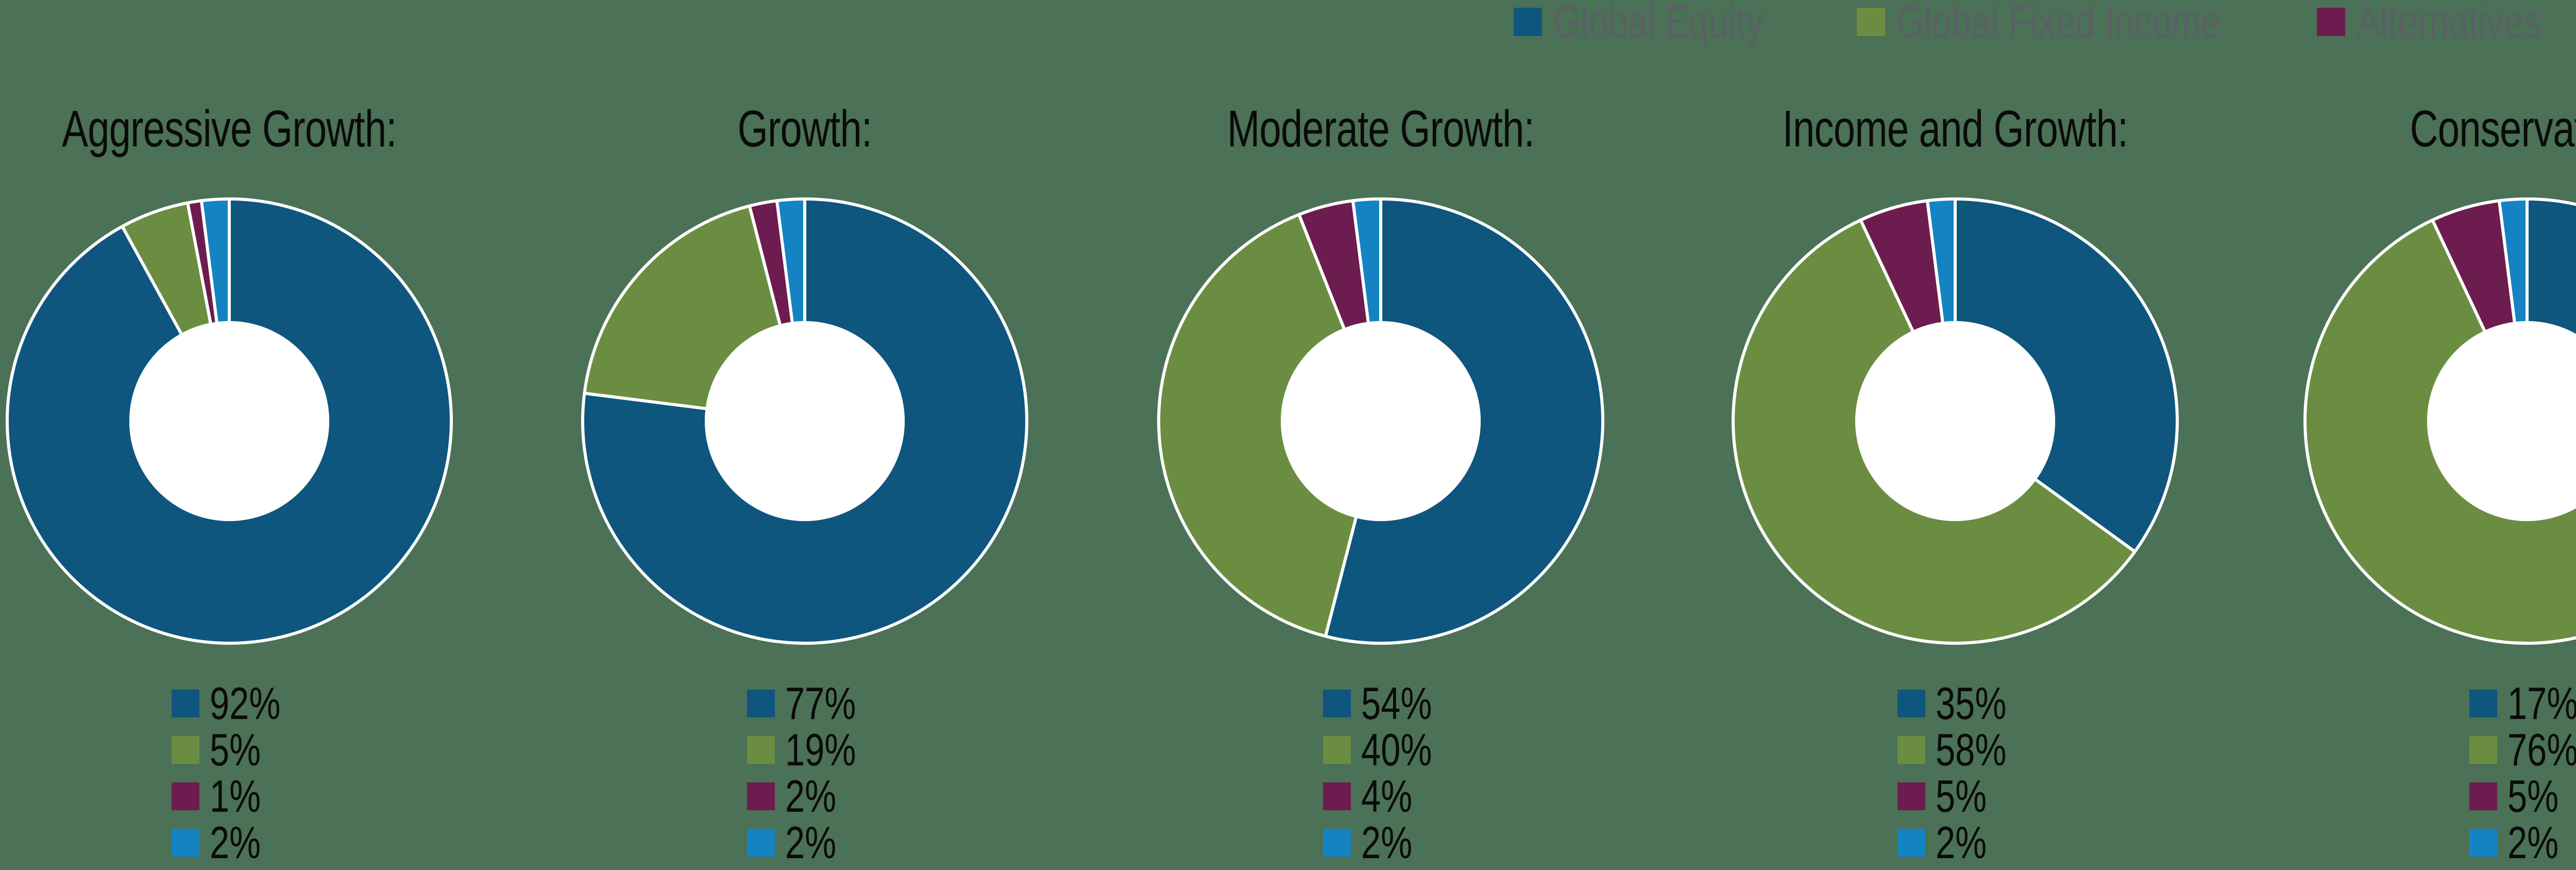 The image size is (2576, 870). I want to click on value-label: 54%, so click(1396, 703).